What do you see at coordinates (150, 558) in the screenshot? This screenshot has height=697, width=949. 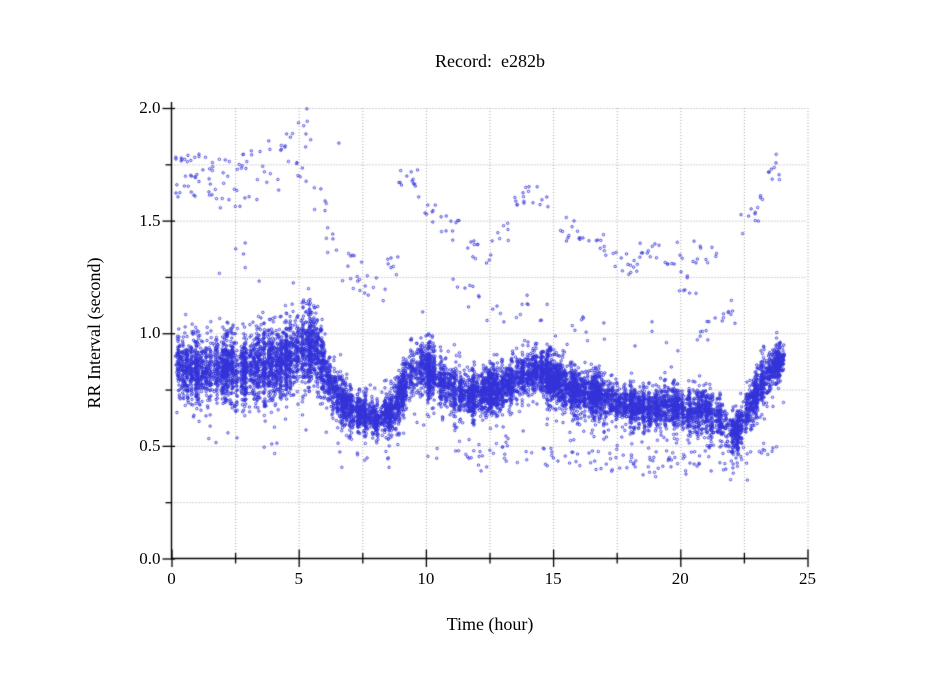 I see `y-tick-label: 0.0` at bounding box center [150, 558].